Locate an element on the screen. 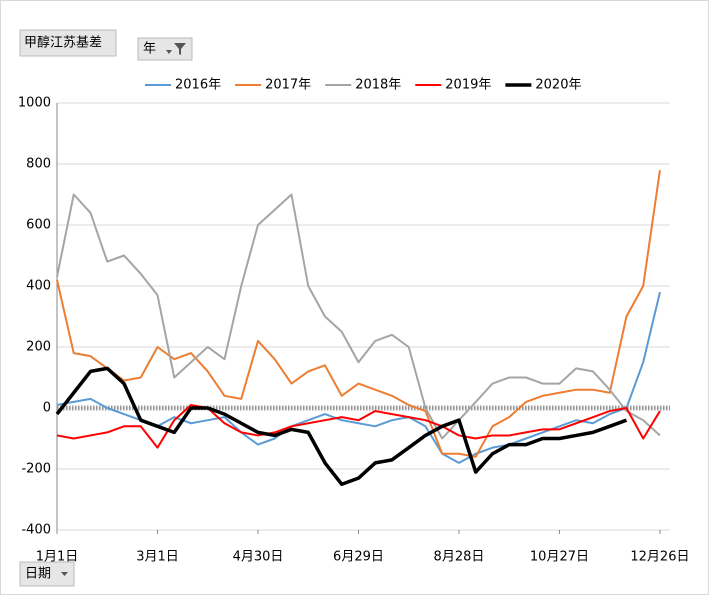 This screenshot has height=599, width=709. x-tick-label: 10月27日 is located at coordinates (559, 557).